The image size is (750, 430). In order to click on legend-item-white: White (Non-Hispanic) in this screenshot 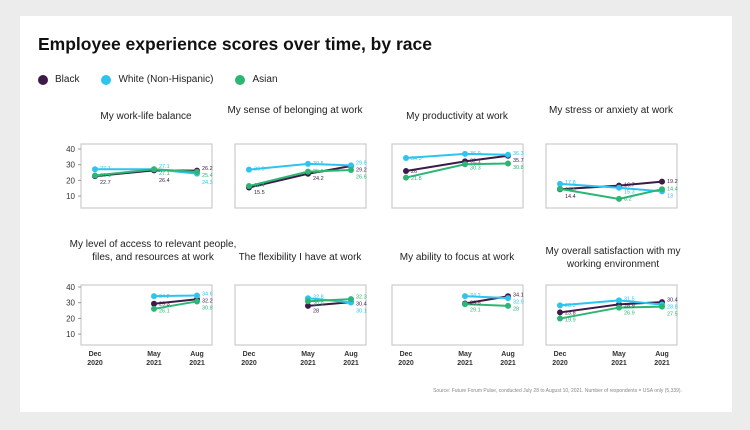, I will do `click(157, 79)`.